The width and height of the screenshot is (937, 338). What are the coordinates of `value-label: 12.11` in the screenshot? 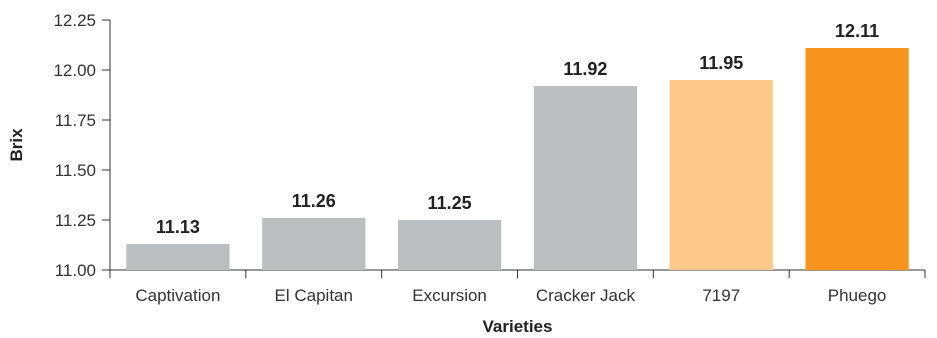 It's located at (857, 31).